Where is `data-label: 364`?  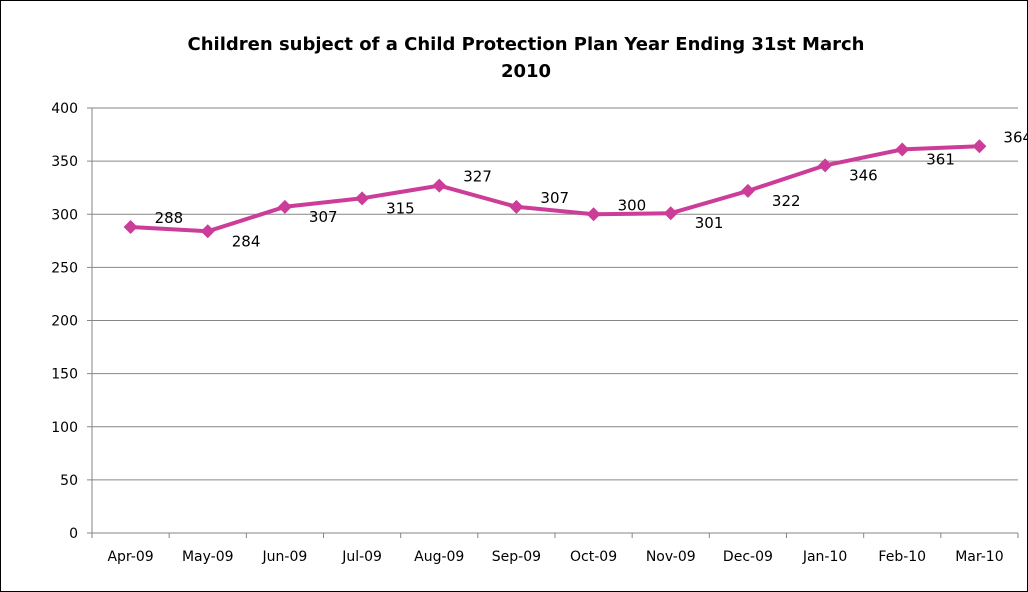
data-label: 364 is located at coordinates (1015, 137).